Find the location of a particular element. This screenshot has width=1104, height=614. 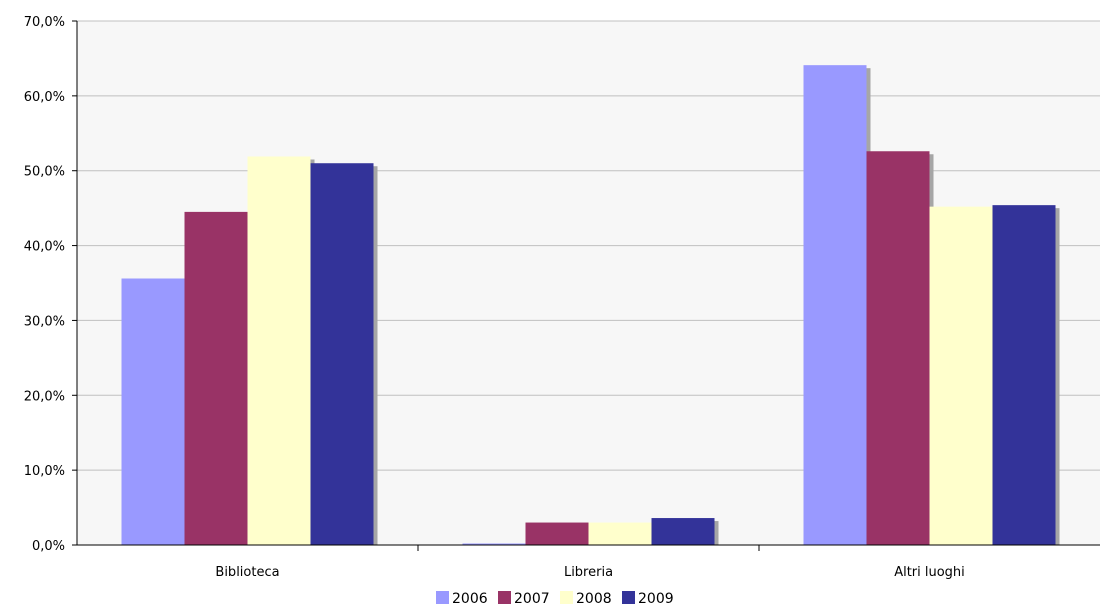

legend-label-2006: 2006 is located at coordinates (470, 599).